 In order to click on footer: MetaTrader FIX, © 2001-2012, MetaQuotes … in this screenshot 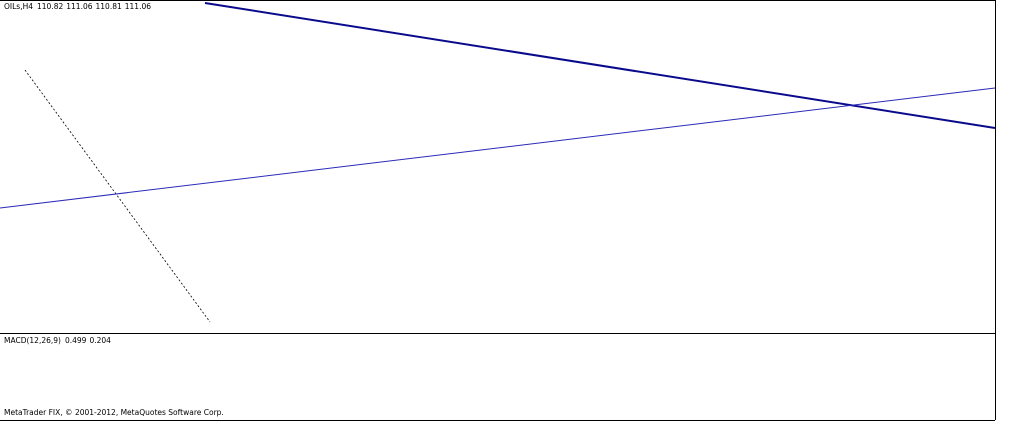, I will do `click(114, 412)`.